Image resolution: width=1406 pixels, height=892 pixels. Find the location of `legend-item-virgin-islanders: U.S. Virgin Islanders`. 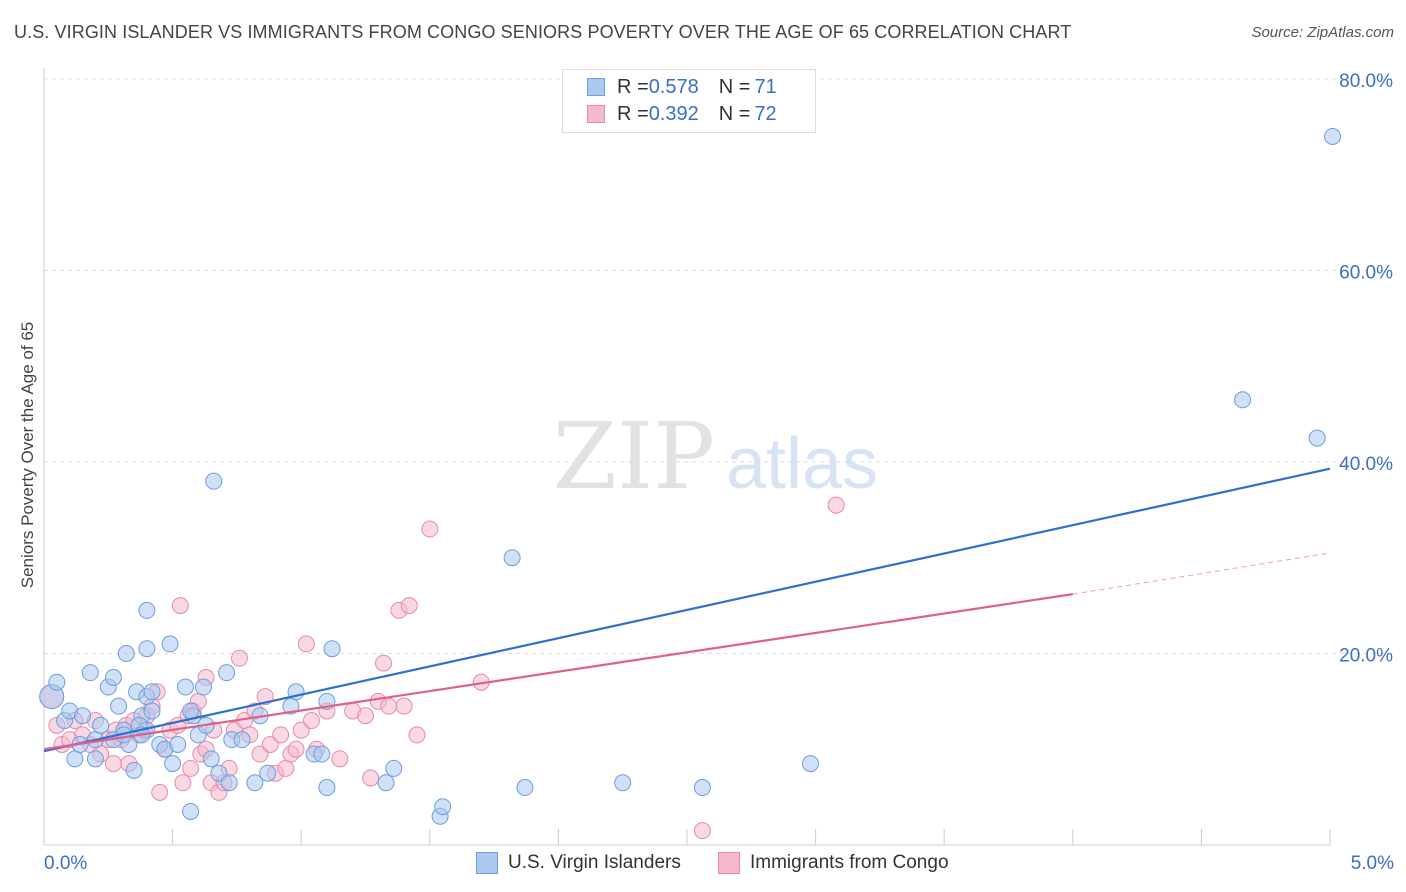

legend-item-virgin-islanders: U.S. Virgin Islanders is located at coordinates (578, 863).